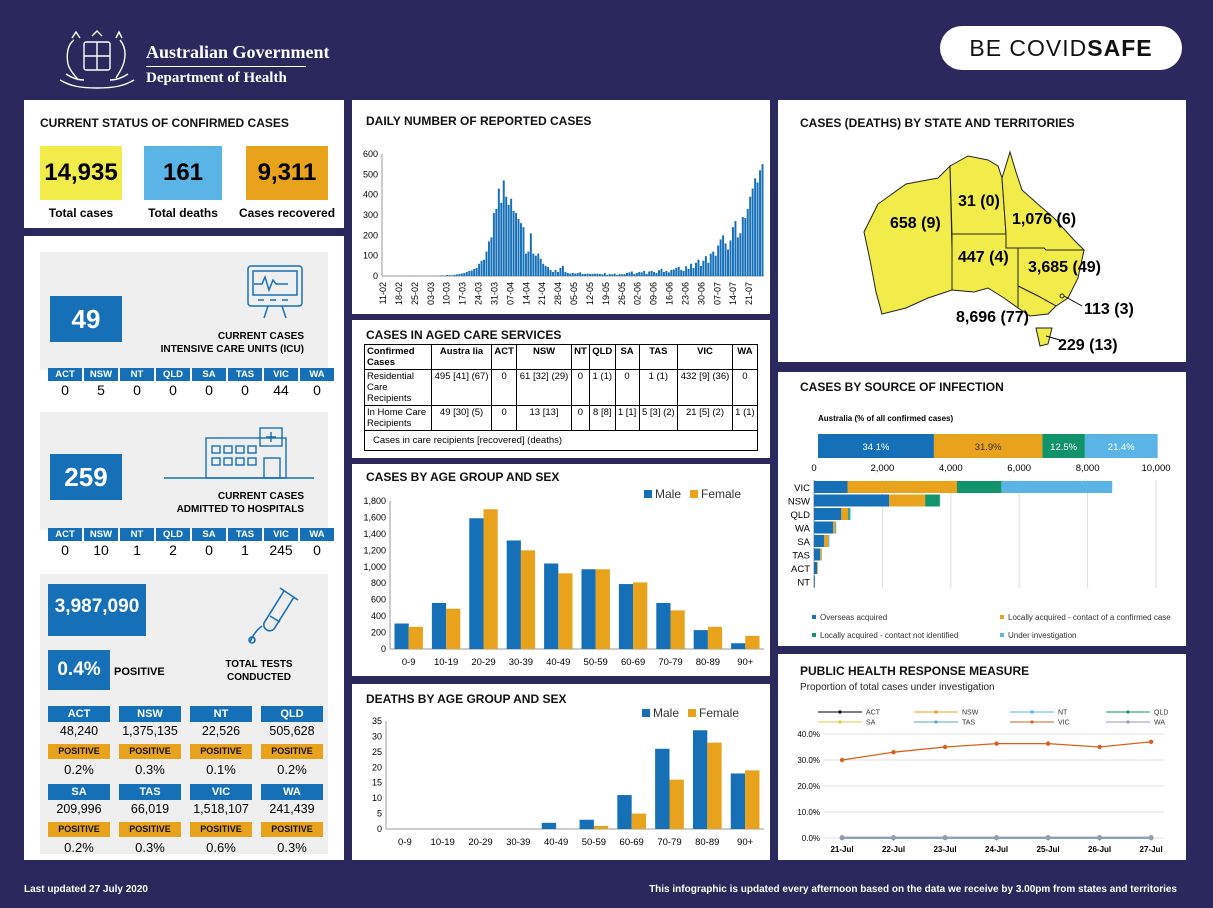 The height and width of the screenshot is (908, 1213). I want to click on daily-ytick-label: 0, so click(375, 276).